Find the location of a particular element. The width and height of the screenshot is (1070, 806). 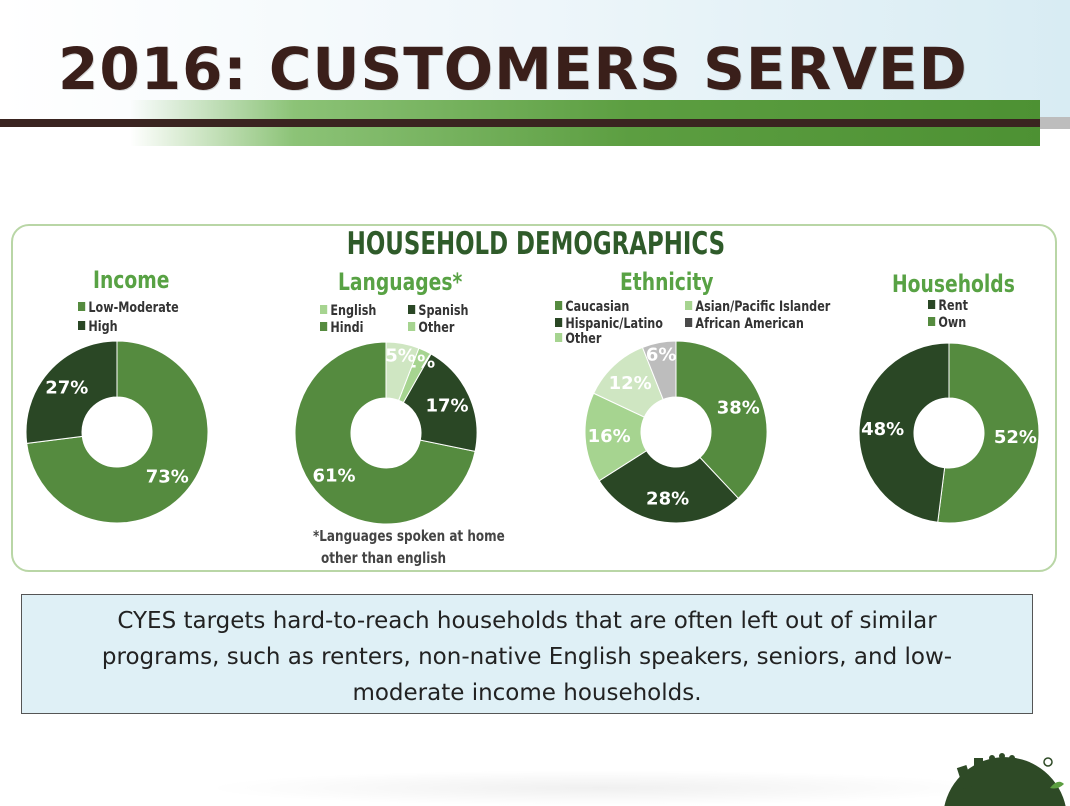

title-rule-brown is located at coordinates (520, 123).